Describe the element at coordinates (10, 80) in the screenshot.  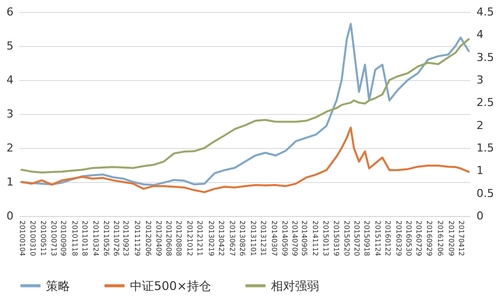
I see `y-tick-label: 4` at that location.